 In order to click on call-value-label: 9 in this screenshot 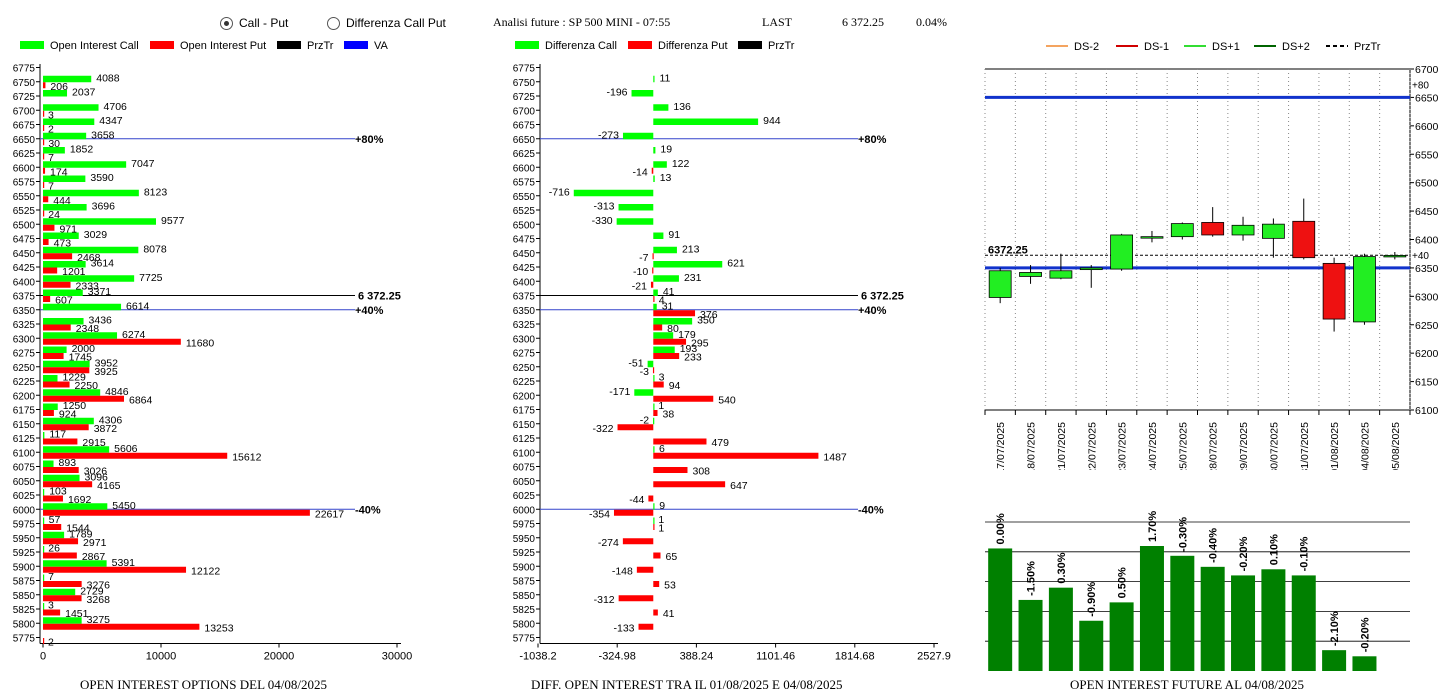, I will do `click(662, 506)`.